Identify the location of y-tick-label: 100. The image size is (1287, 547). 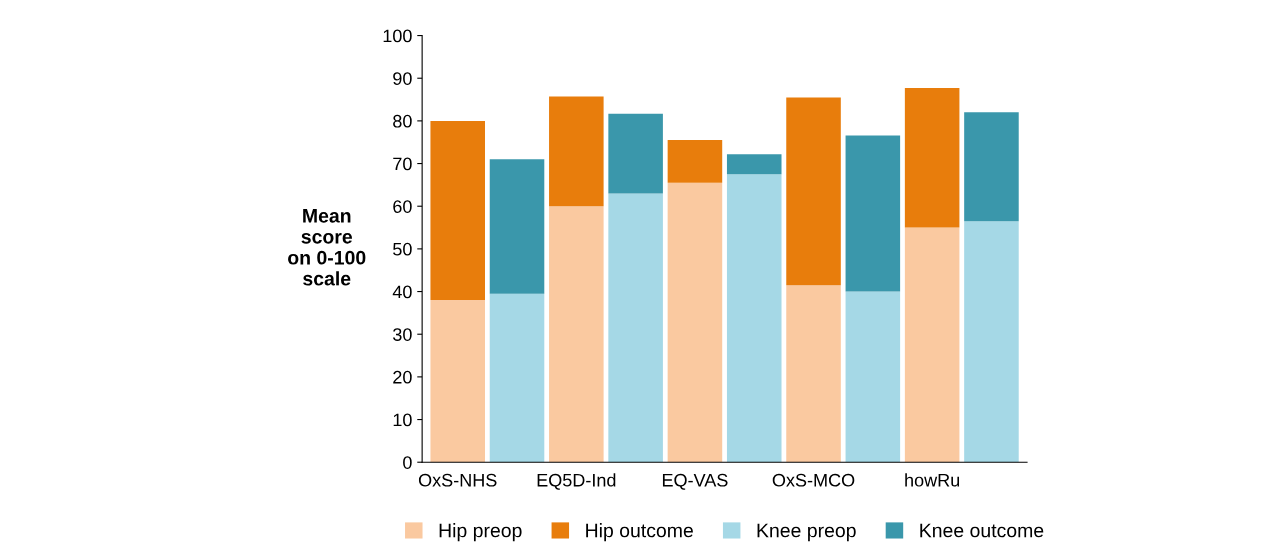
(397, 36).